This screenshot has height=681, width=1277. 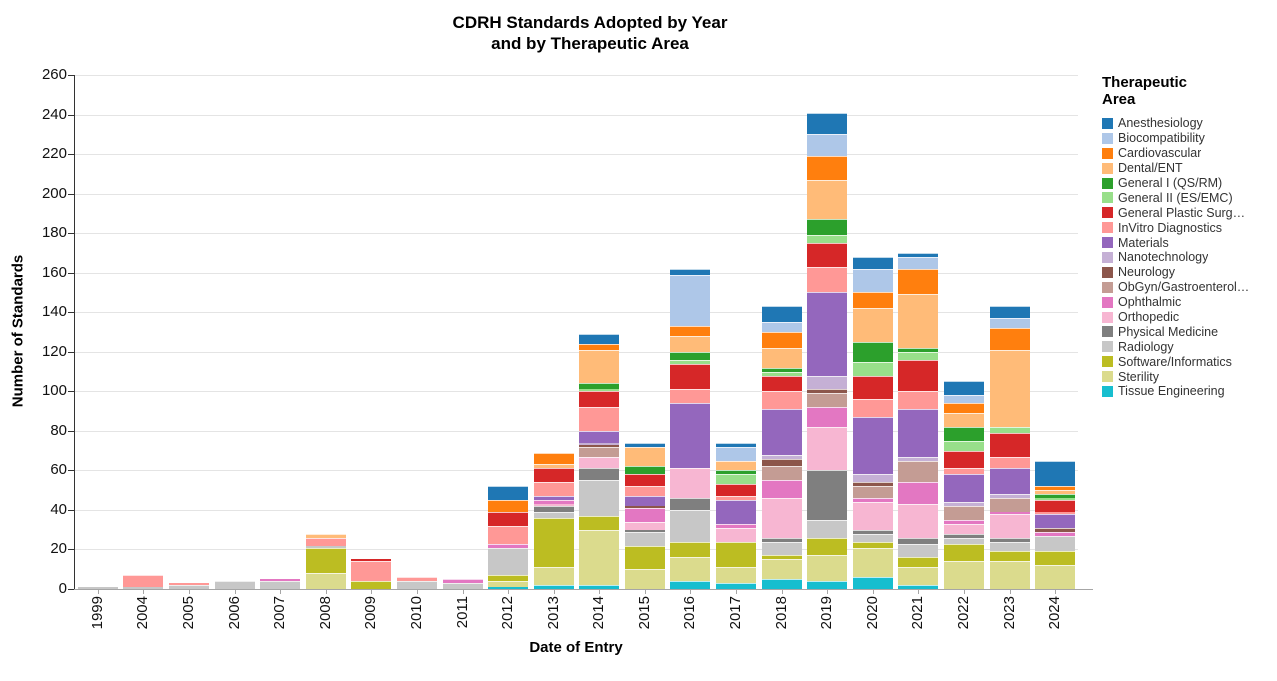 What do you see at coordinates (827, 239) in the screenshot?
I see `bar-segment-2019-general-ii-es-emc` at bounding box center [827, 239].